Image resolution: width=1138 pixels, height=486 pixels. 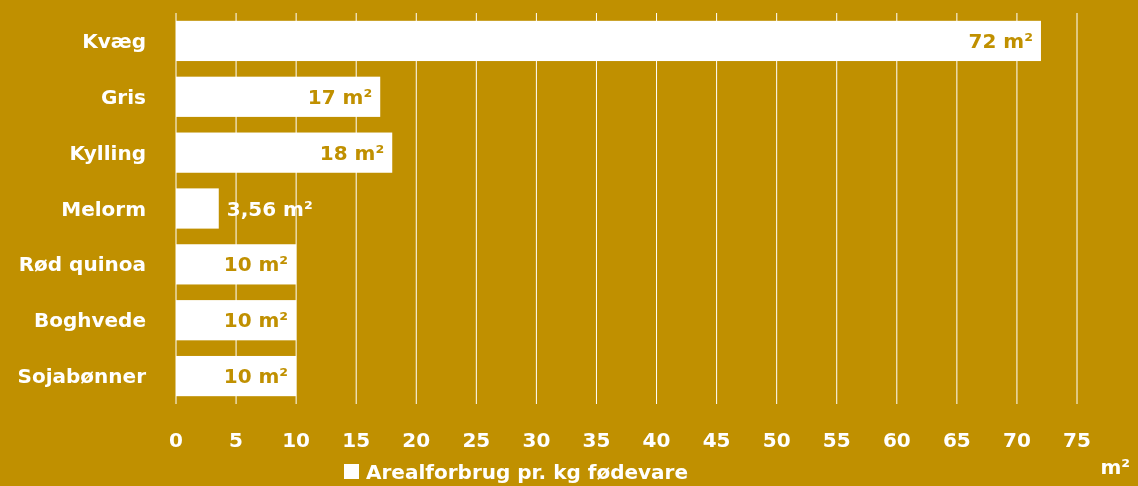 I want to click on x-tick-label: 40, so click(x=656, y=440).